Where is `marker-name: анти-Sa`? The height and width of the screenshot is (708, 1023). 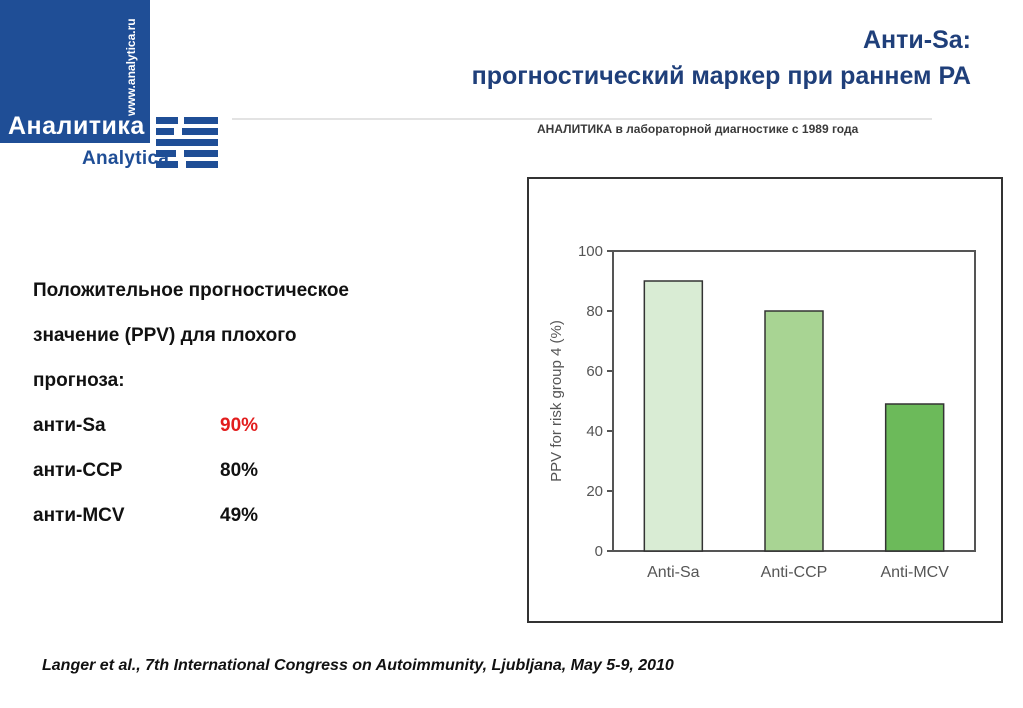
marker-name: анти-Sa is located at coordinates (69, 425).